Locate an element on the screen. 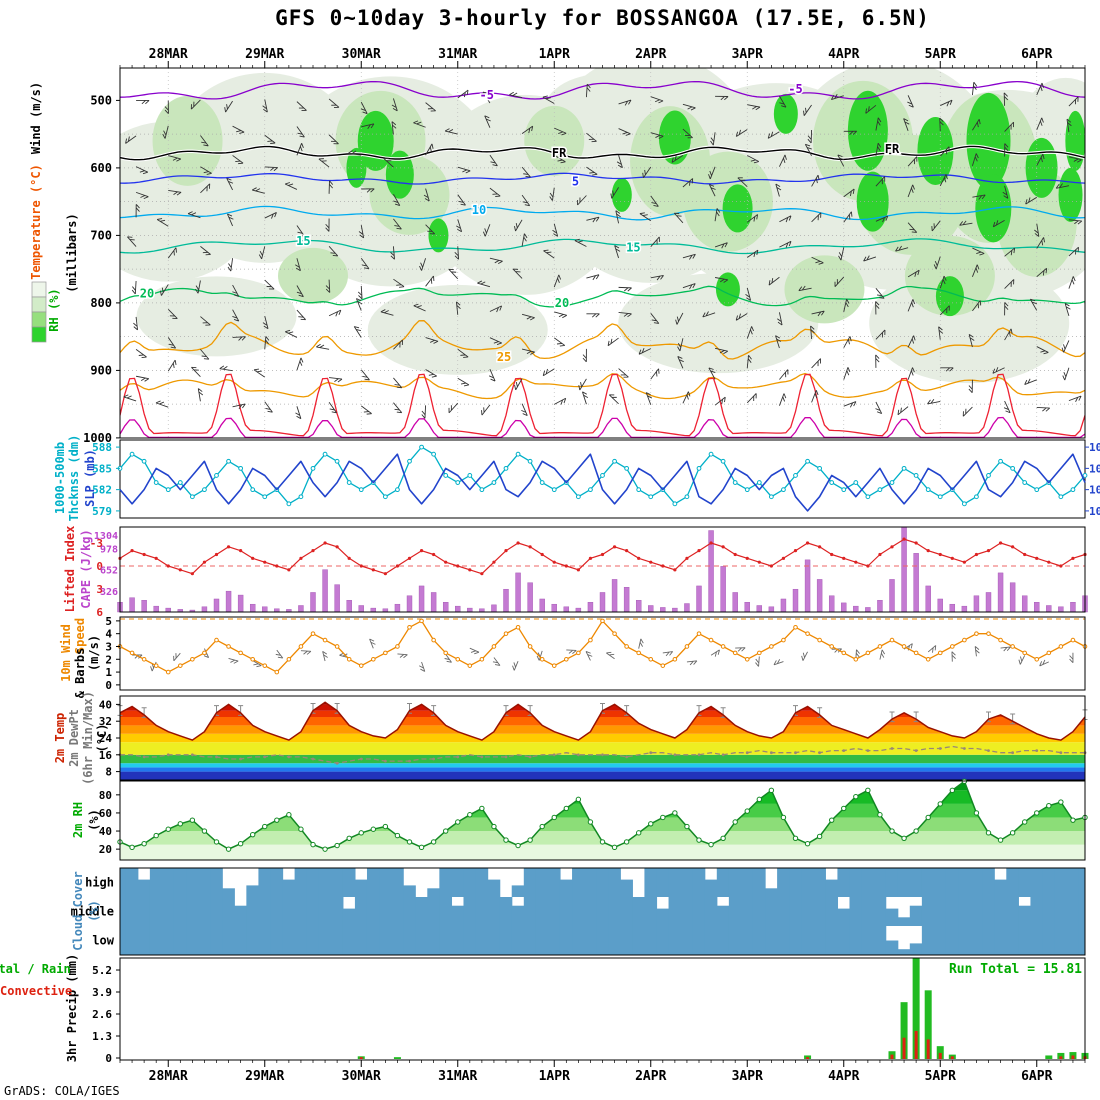  panel-precip: 5.2 3.9 2.6 1.3 0 Run Total = 15.81 is located at coordinates (590, 1011).